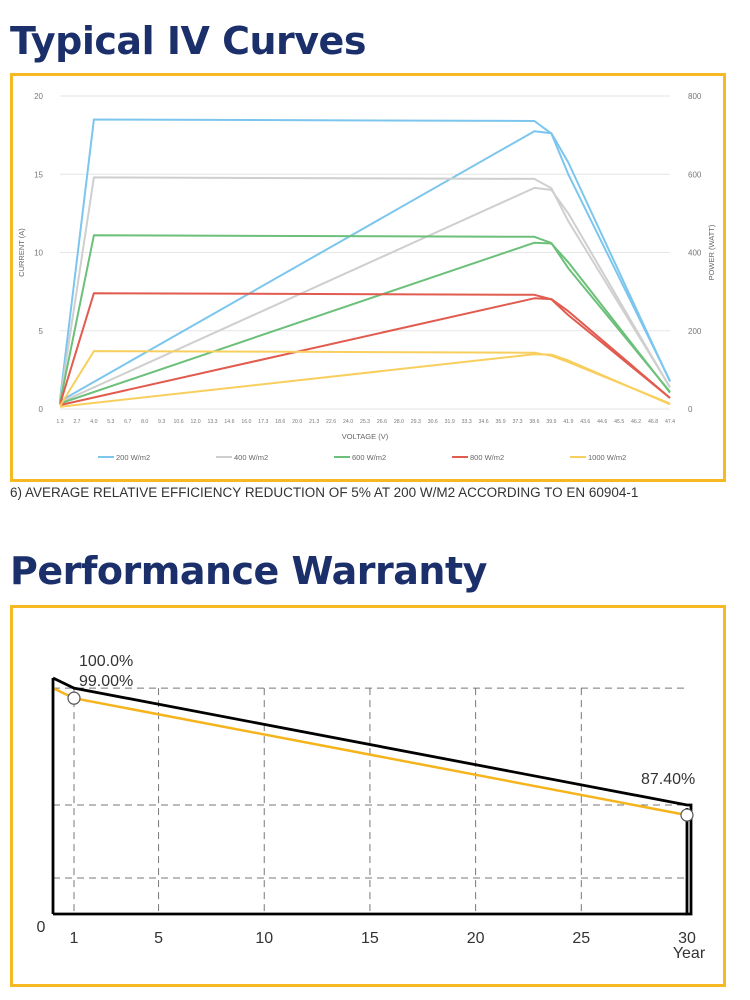  I want to click on iv-x-tick-label: 26.6, so click(382, 422).